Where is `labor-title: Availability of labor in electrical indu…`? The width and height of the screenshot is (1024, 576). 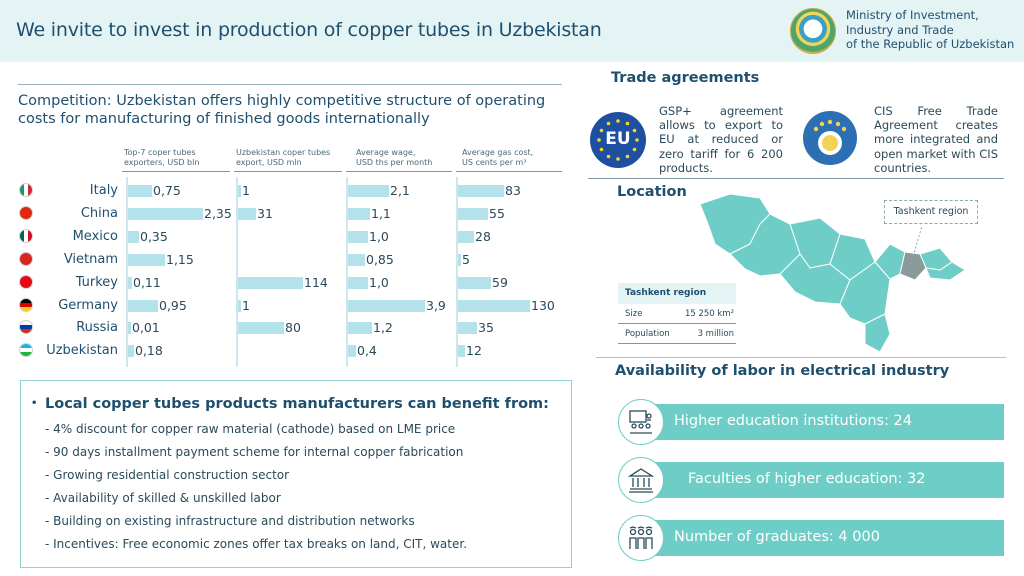 labor-title: Availability of labor in electrical indu… is located at coordinates (782, 371).